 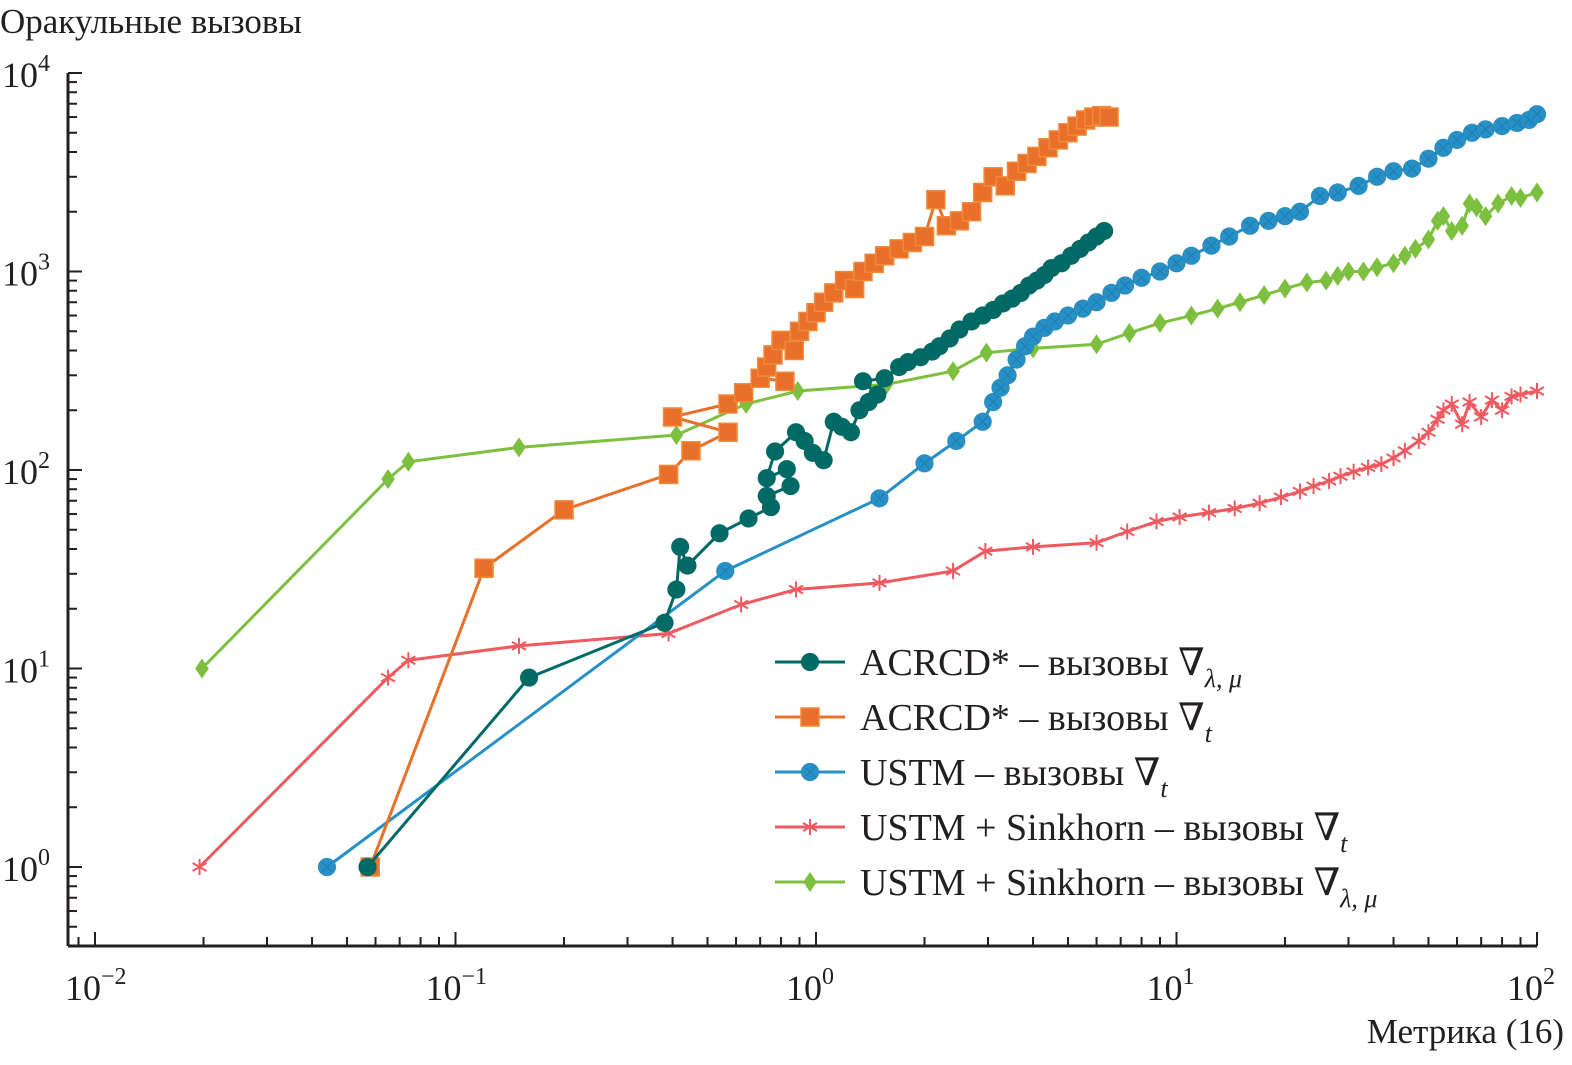 I want to click on legend-label: ACRCD* – вызовы ∇λ, μ, so click(x=1051, y=667).